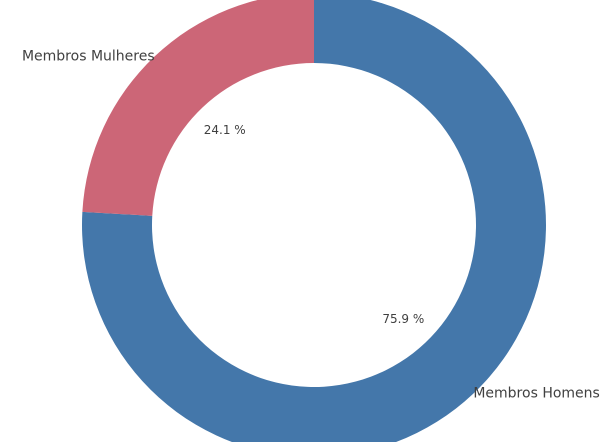  Describe the element at coordinates (403, 319) in the screenshot. I see `value-label: 75.9 %` at that location.